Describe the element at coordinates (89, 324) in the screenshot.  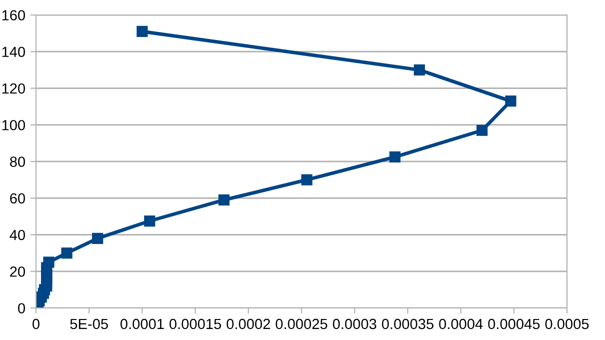
I see `x-tick-label: 5E-05` at that location.